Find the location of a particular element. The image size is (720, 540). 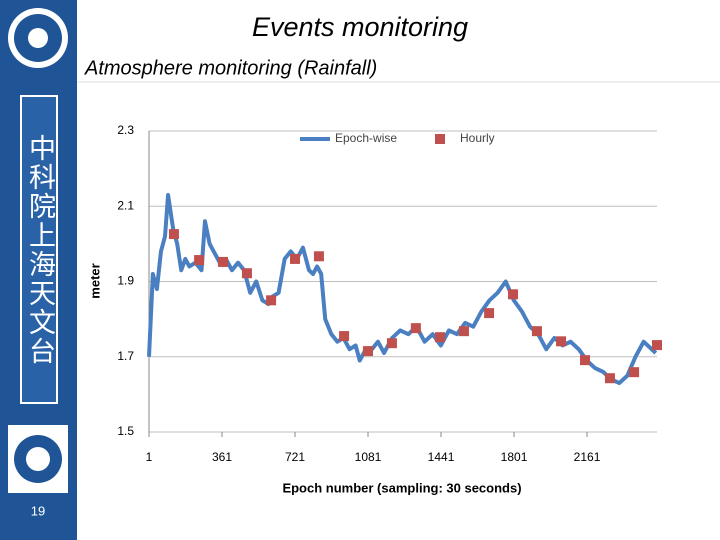

x-tick-label: 2161 is located at coordinates (587, 457).